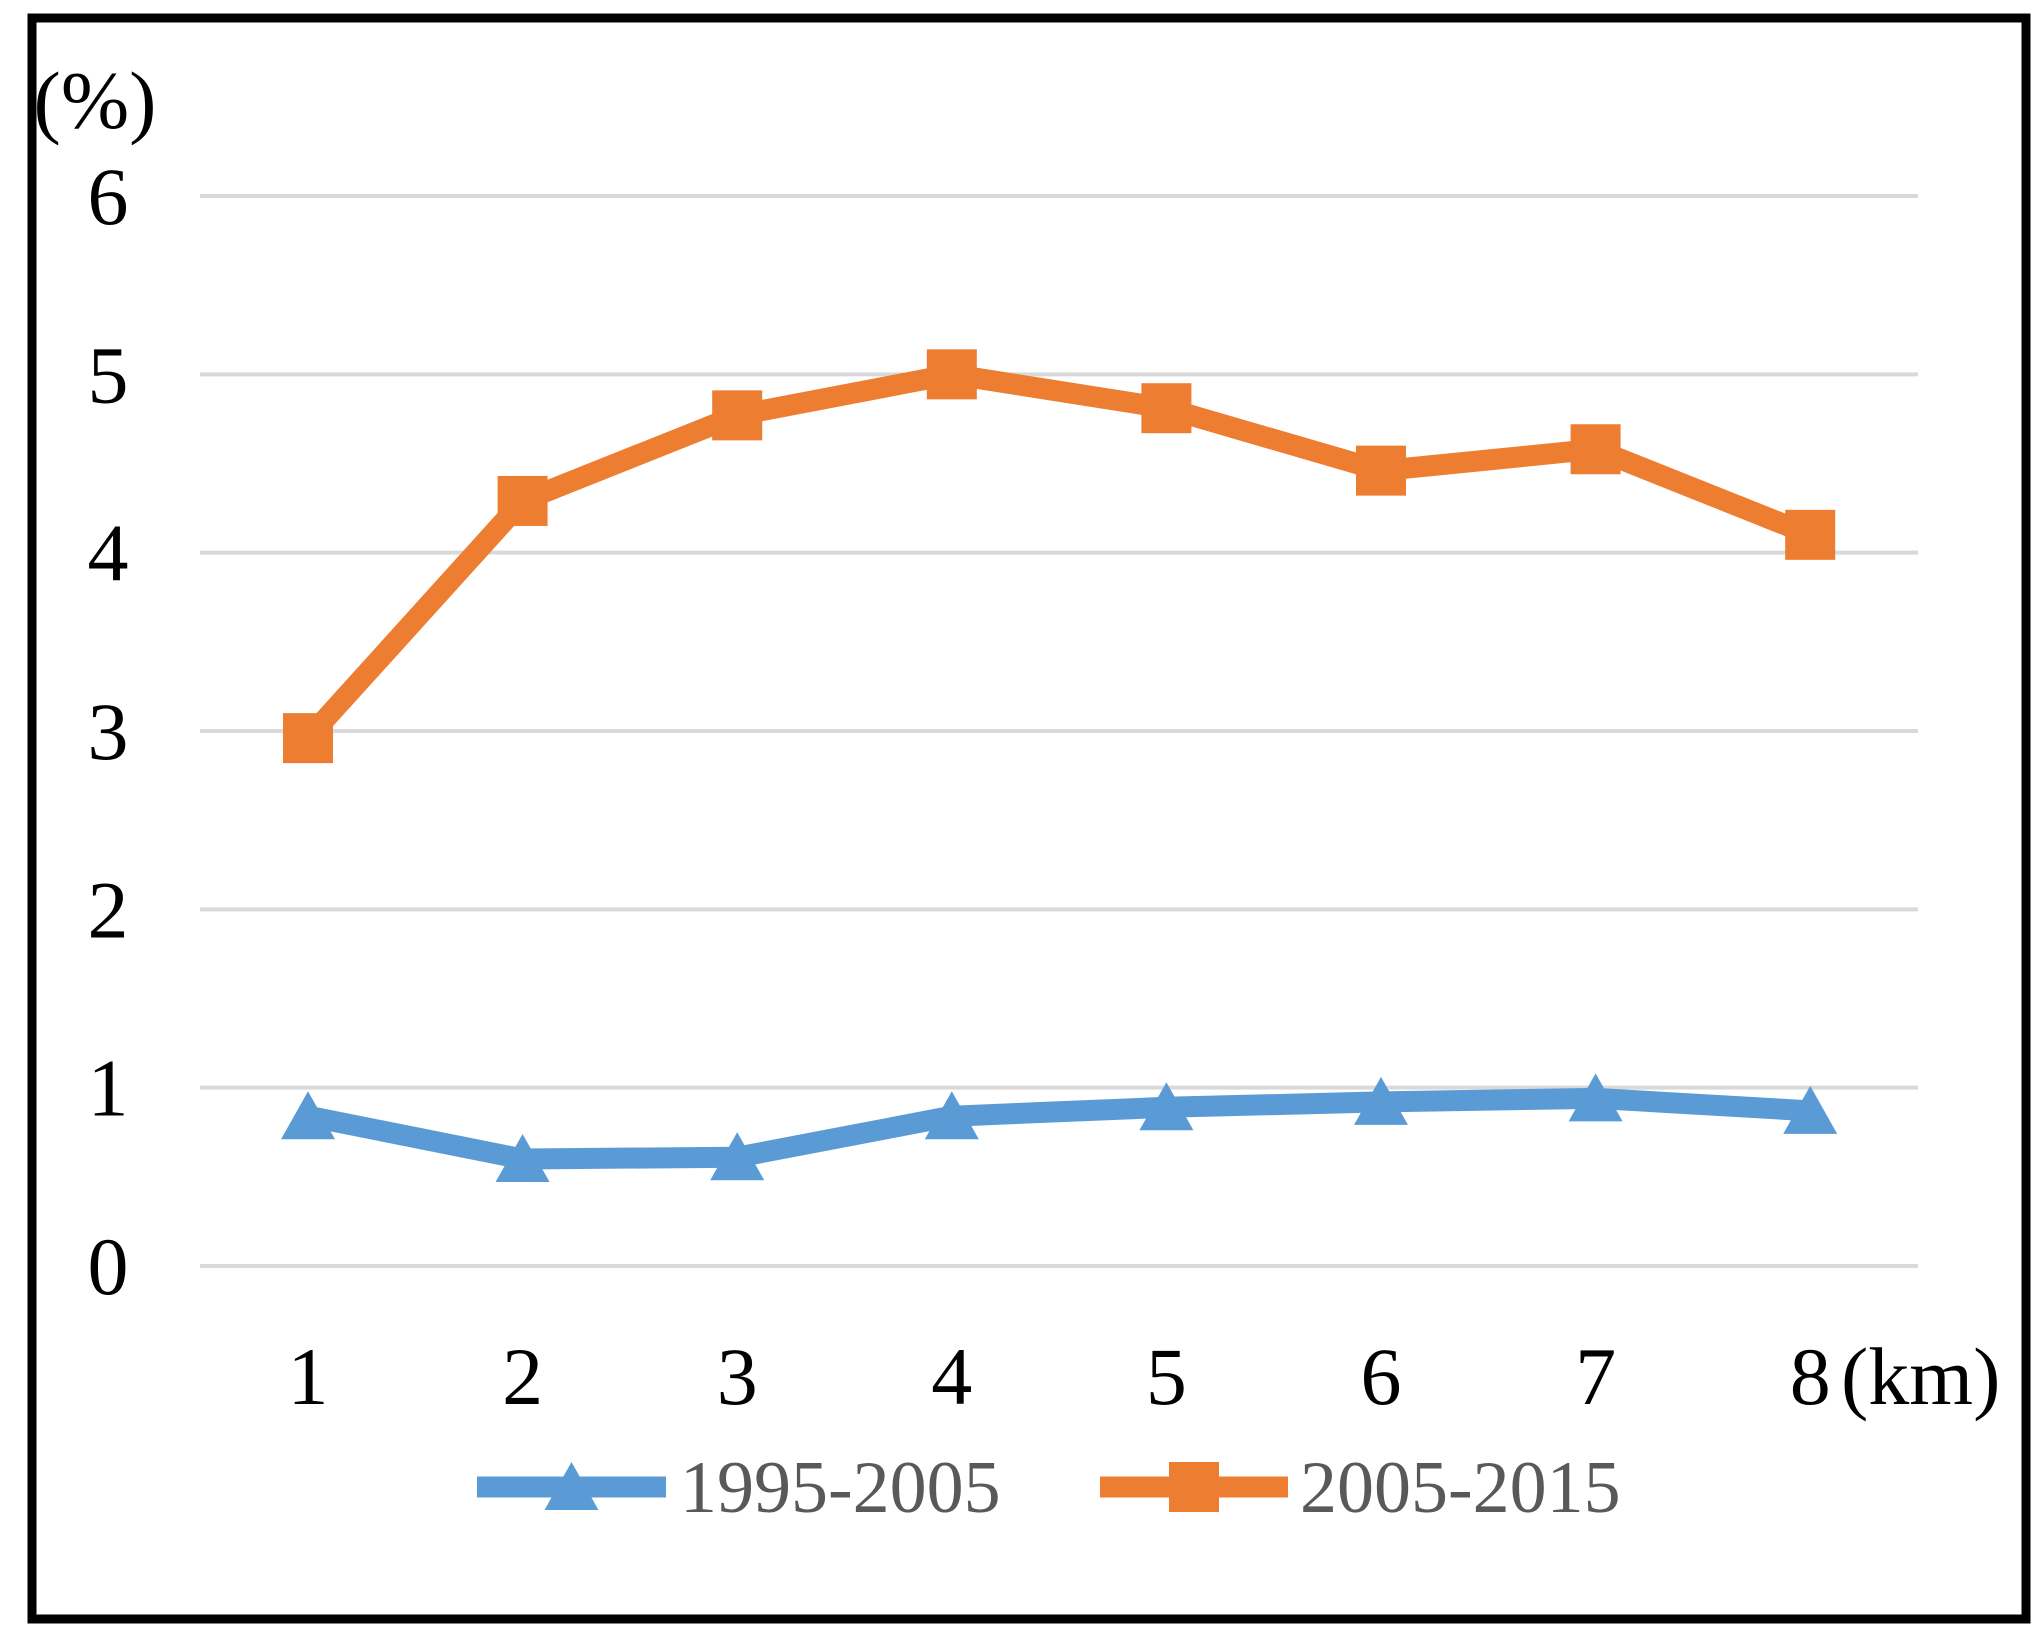 The height and width of the screenshot is (1644, 2044). Describe the element at coordinates (1381, 1376) in the screenshot. I see `x-tick-label-6: 6` at that location.